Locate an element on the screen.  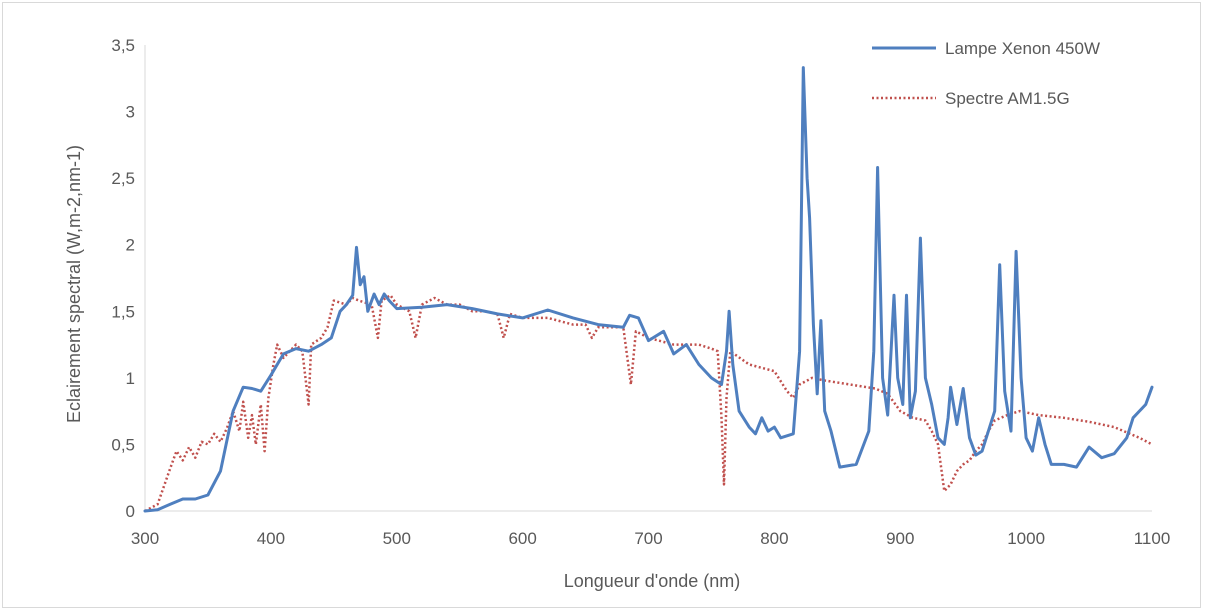
x-tick-labels: 300 400 500 600 700 800 900 1000 1100 is located at coordinates (650, 538).